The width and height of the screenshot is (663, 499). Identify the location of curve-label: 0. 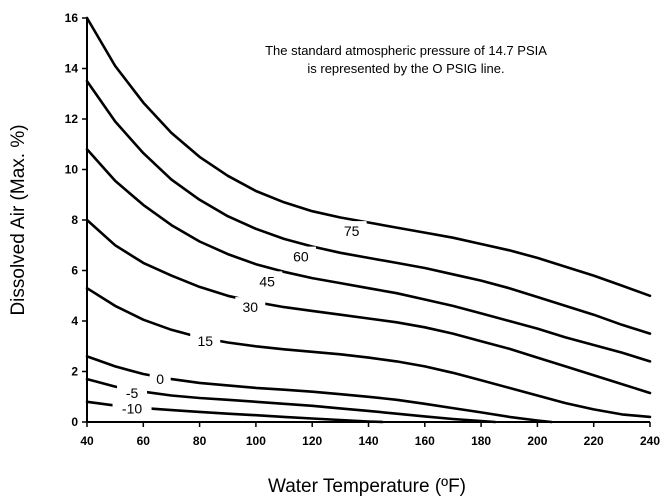
(160, 379).